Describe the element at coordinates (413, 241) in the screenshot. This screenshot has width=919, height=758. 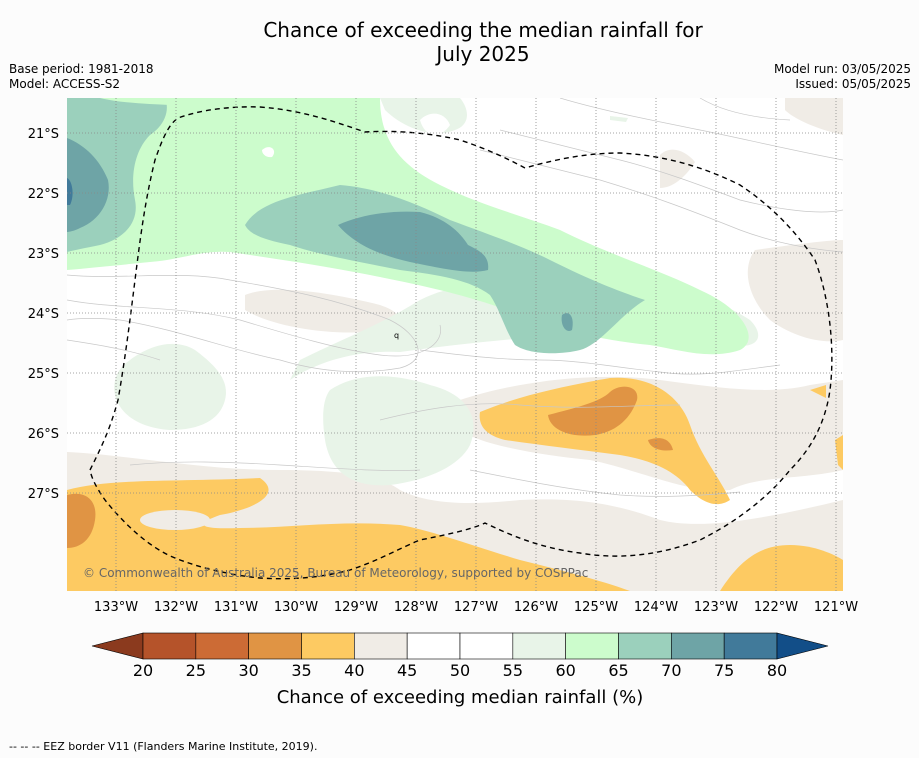
I see `region-70-75-central` at that location.